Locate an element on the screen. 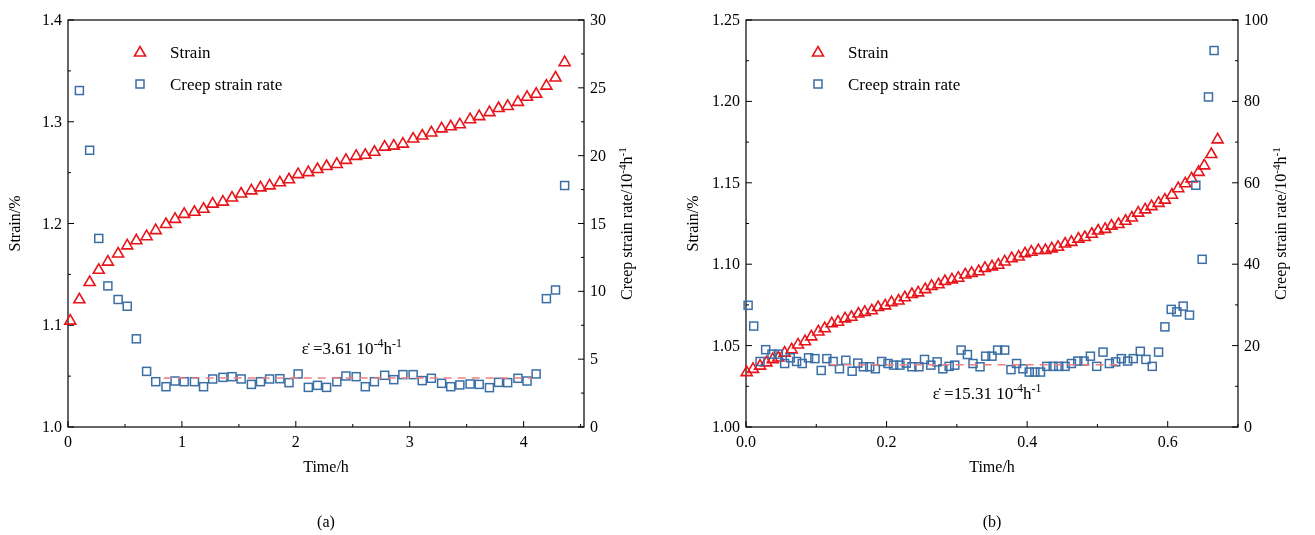 The width and height of the screenshot is (1315, 535). x-tick-label: 3 is located at coordinates (409, 441).